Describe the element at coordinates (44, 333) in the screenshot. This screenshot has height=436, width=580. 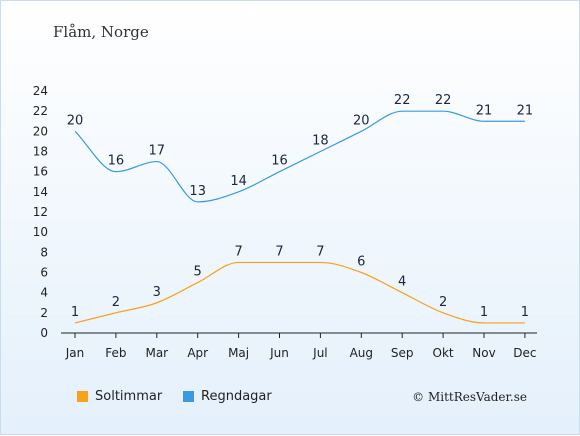
I see `y-tick-label: 0` at that location.